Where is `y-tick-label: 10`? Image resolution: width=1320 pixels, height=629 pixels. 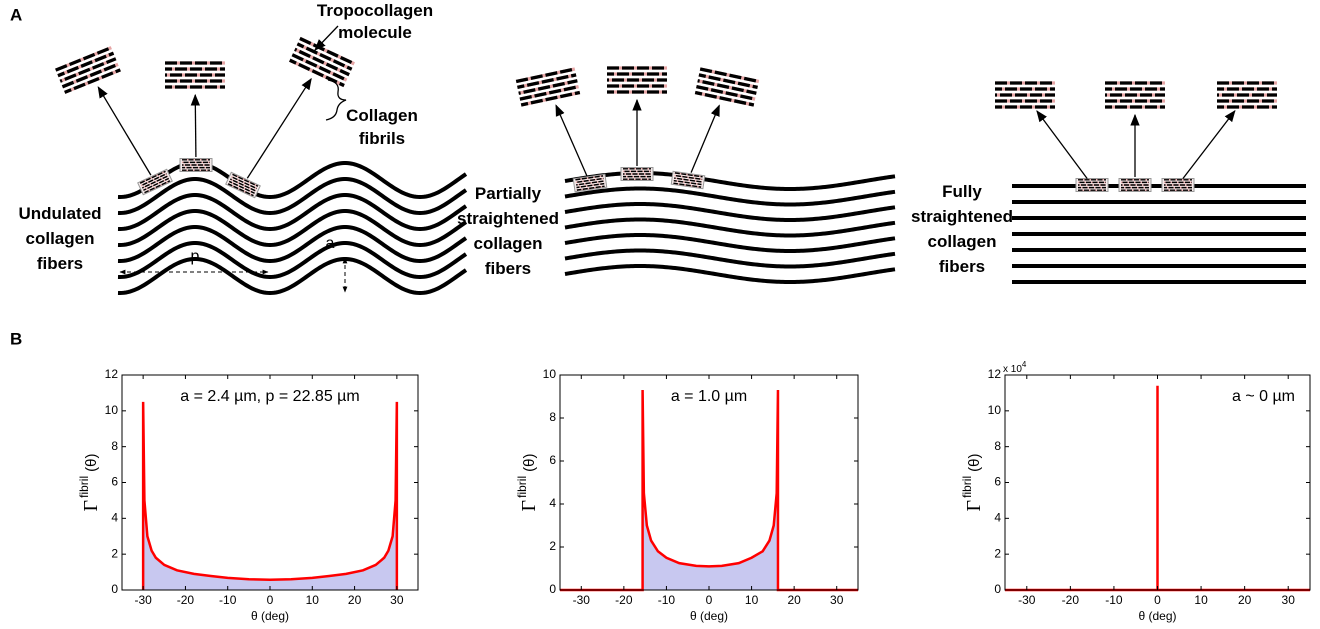
y-tick-label: 10 is located at coordinates (995, 410).